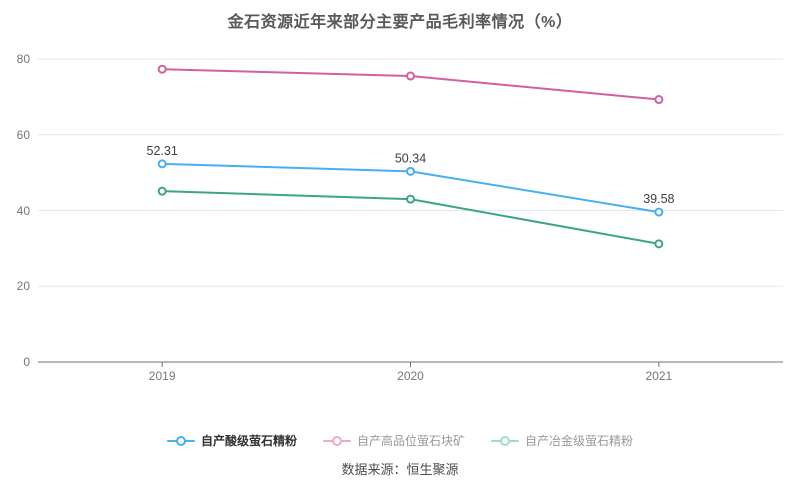 The width and height of the screenshot is (800, 501). I want to click on y-tick-label: 60, so click(23, 134).